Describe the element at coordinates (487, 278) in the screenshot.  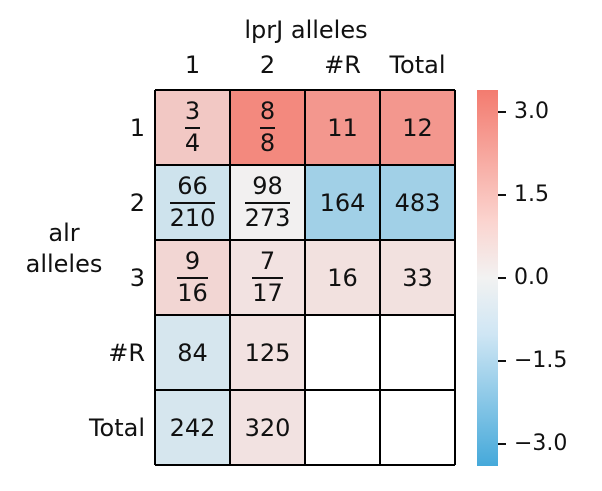
I see `colorbar-gradient` at that location.